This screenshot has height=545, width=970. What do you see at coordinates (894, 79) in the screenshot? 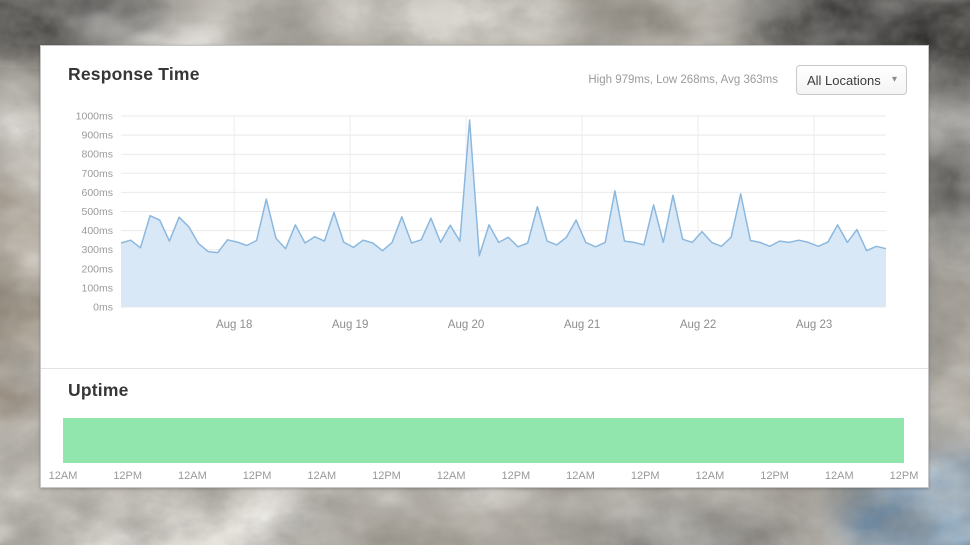
I see `chevron-down-icon: ▾` at bounding box center [894, 79].